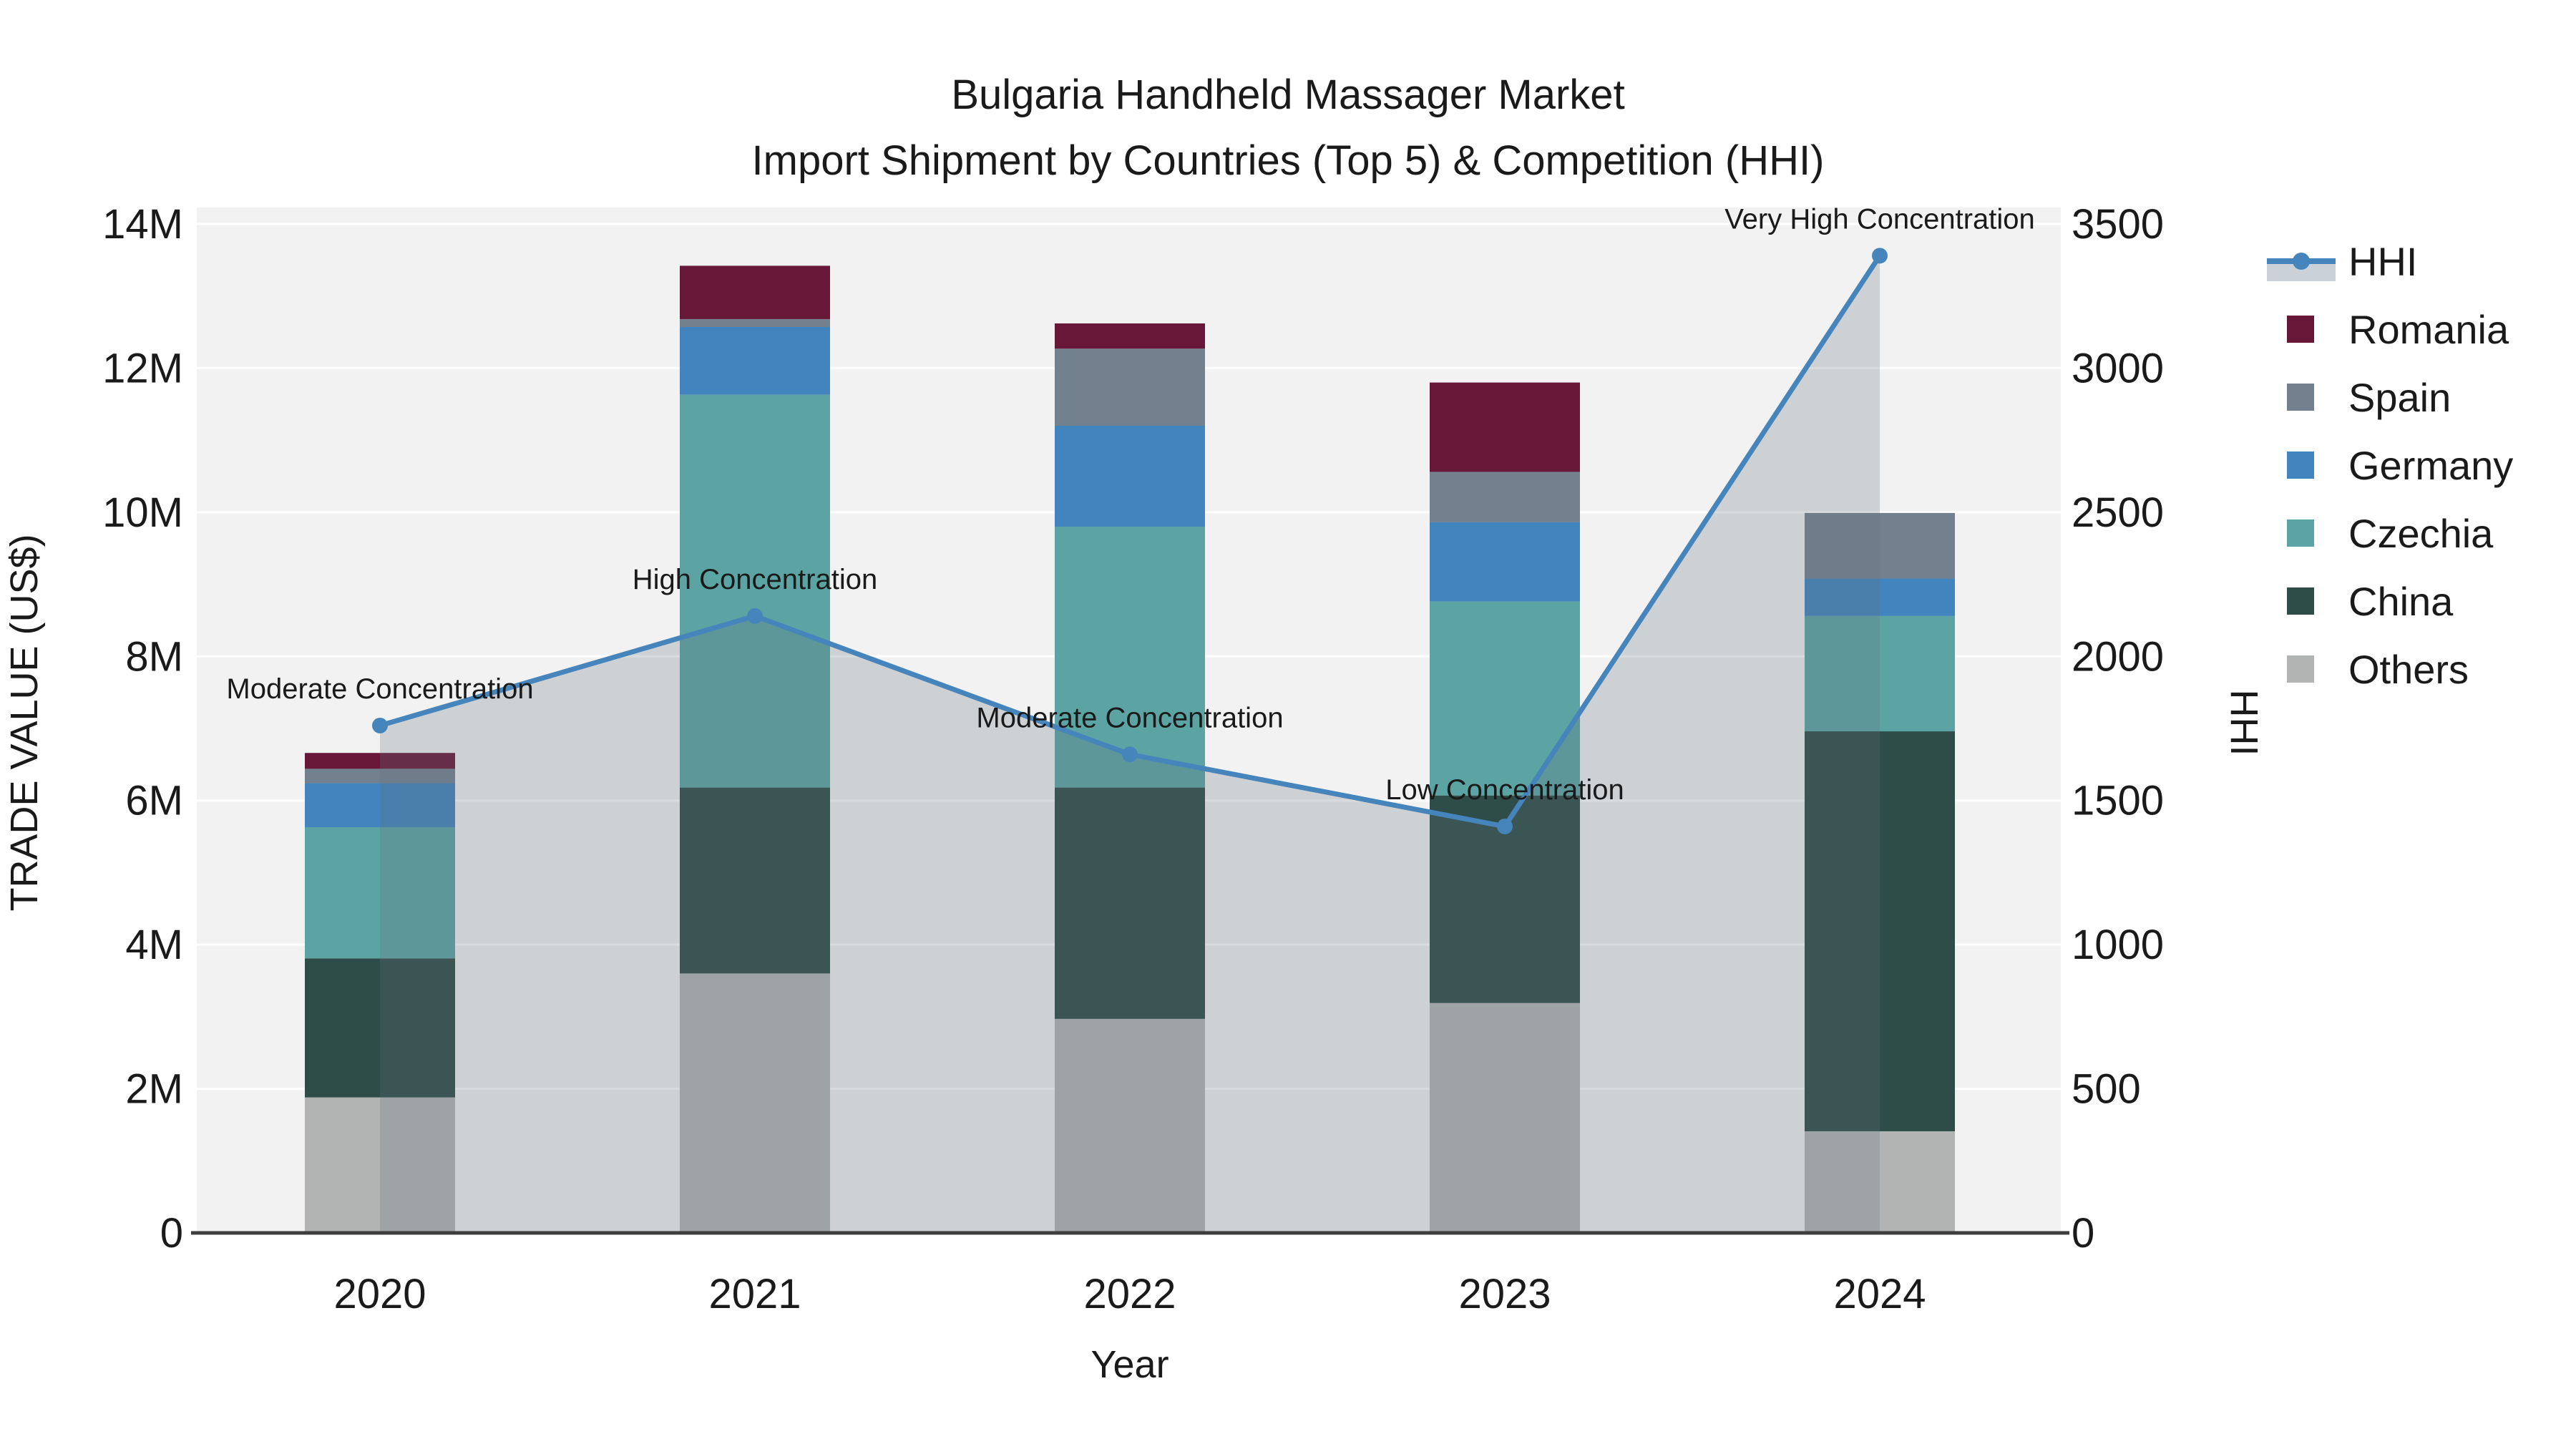 The height and width of the screenshot is (1449, 2576). I want to click on bar-segment-spain-2021, so click(755, 323).